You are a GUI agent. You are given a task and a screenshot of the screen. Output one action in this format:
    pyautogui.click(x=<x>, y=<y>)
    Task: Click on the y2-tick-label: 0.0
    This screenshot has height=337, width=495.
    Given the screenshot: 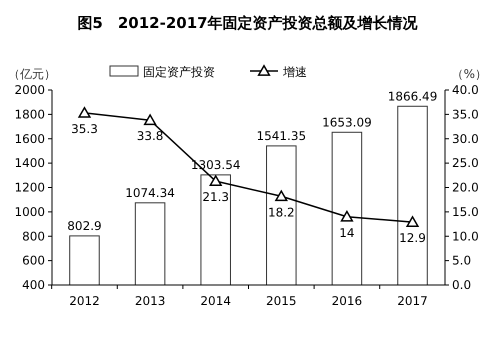 What is the action you would take?
    pyautogui.click(x=462, y=285)
    